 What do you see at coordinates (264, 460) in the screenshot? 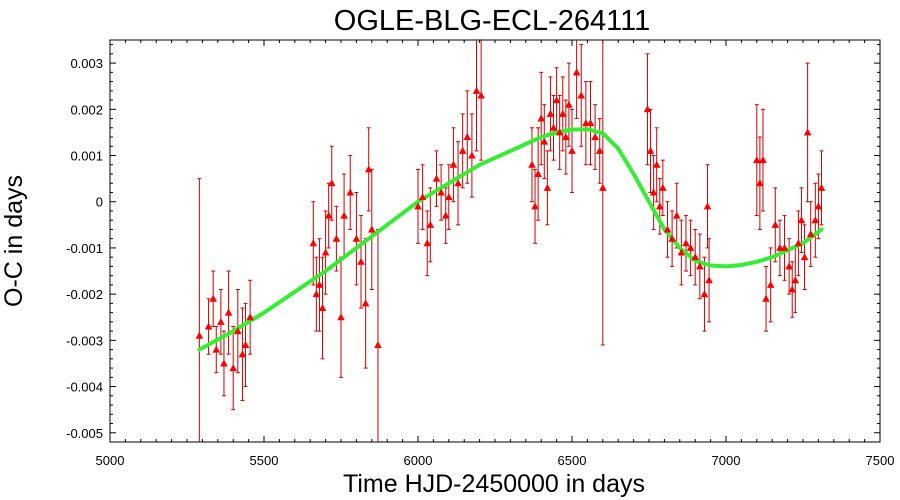
I see `x-tick-label: 5500` at bounding box center [264, 460].